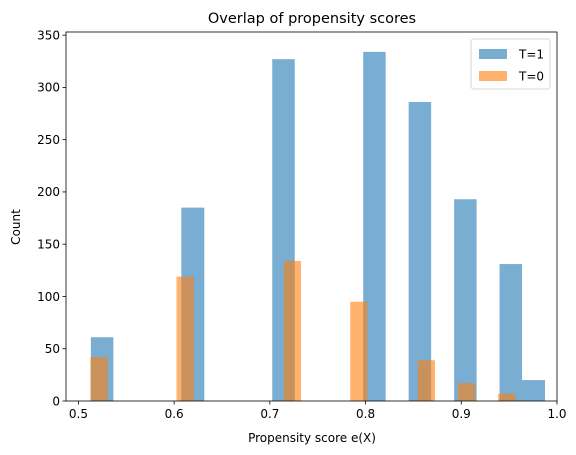  Describe the element at coordinates (48, 192) in the screenshot. I see `y-tick-label: 200` at that location.